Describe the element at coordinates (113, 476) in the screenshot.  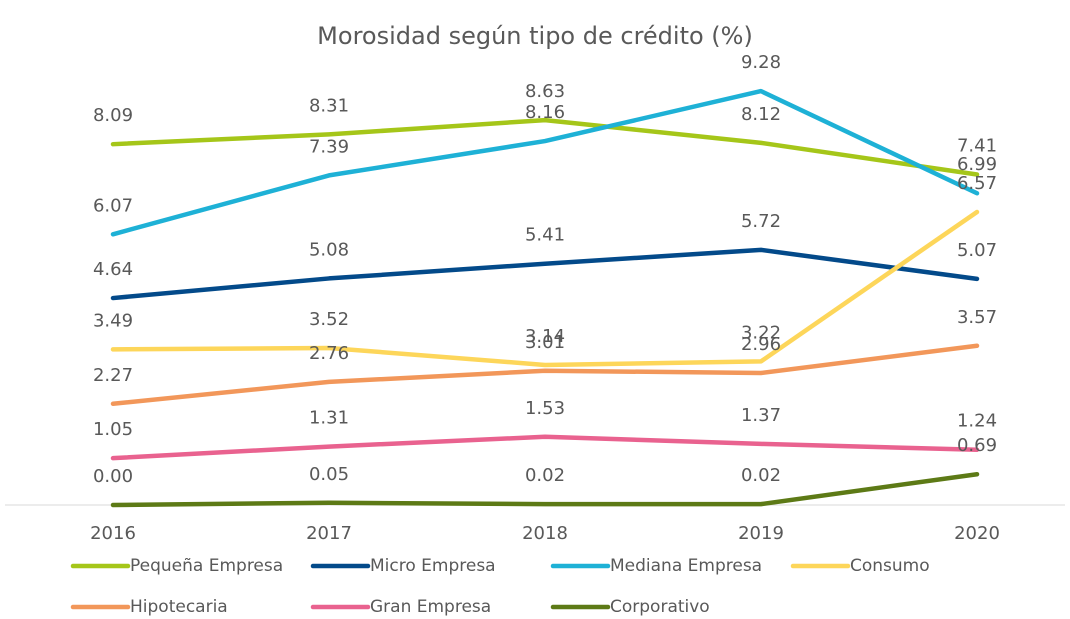
I see `data-label: 0.00` at that location.